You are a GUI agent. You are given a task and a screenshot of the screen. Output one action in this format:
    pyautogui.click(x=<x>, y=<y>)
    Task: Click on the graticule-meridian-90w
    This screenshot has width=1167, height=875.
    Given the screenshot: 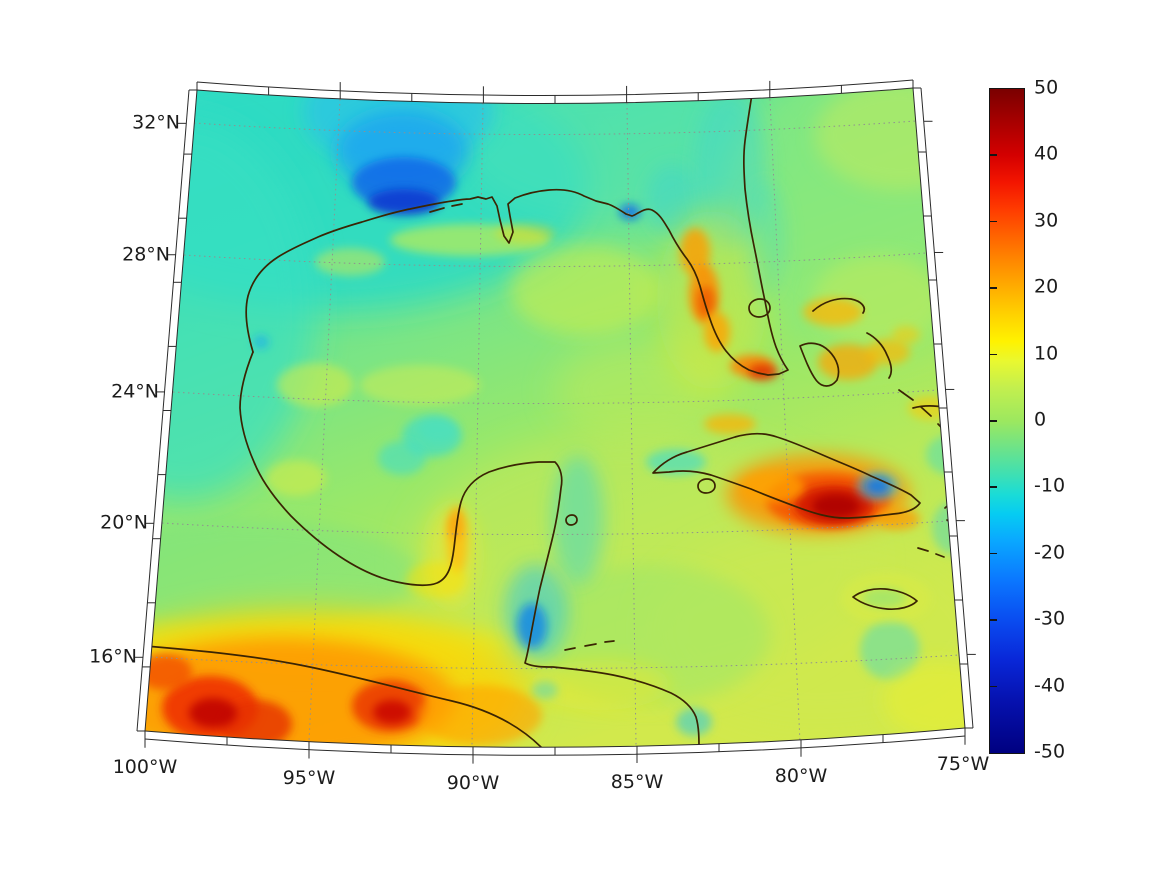 What is the action you would take?
    pyautogui.click(x=477, y=424)
    